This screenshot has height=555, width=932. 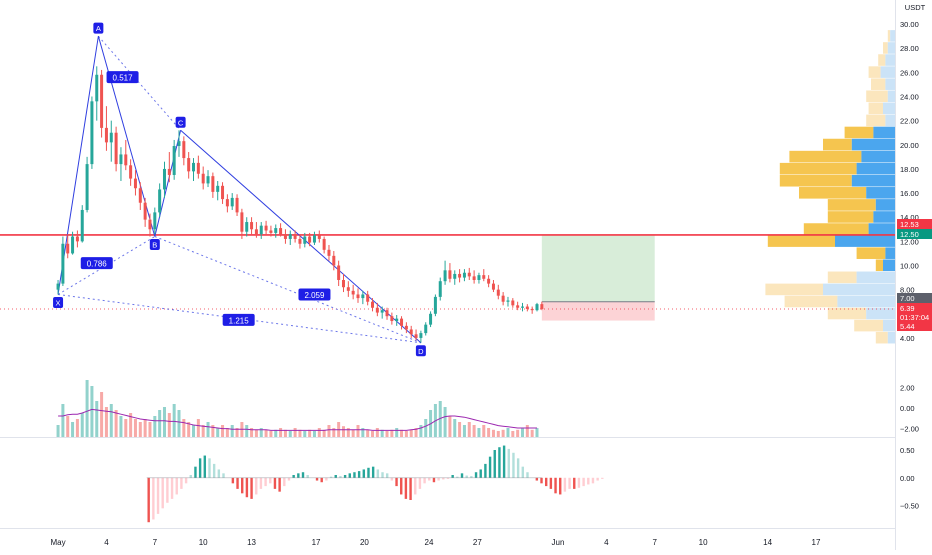 What do you see at coordinates (558, 542) in the screenshot?
I see `time-tick-label: Jun` at bounding box center [558, 542].